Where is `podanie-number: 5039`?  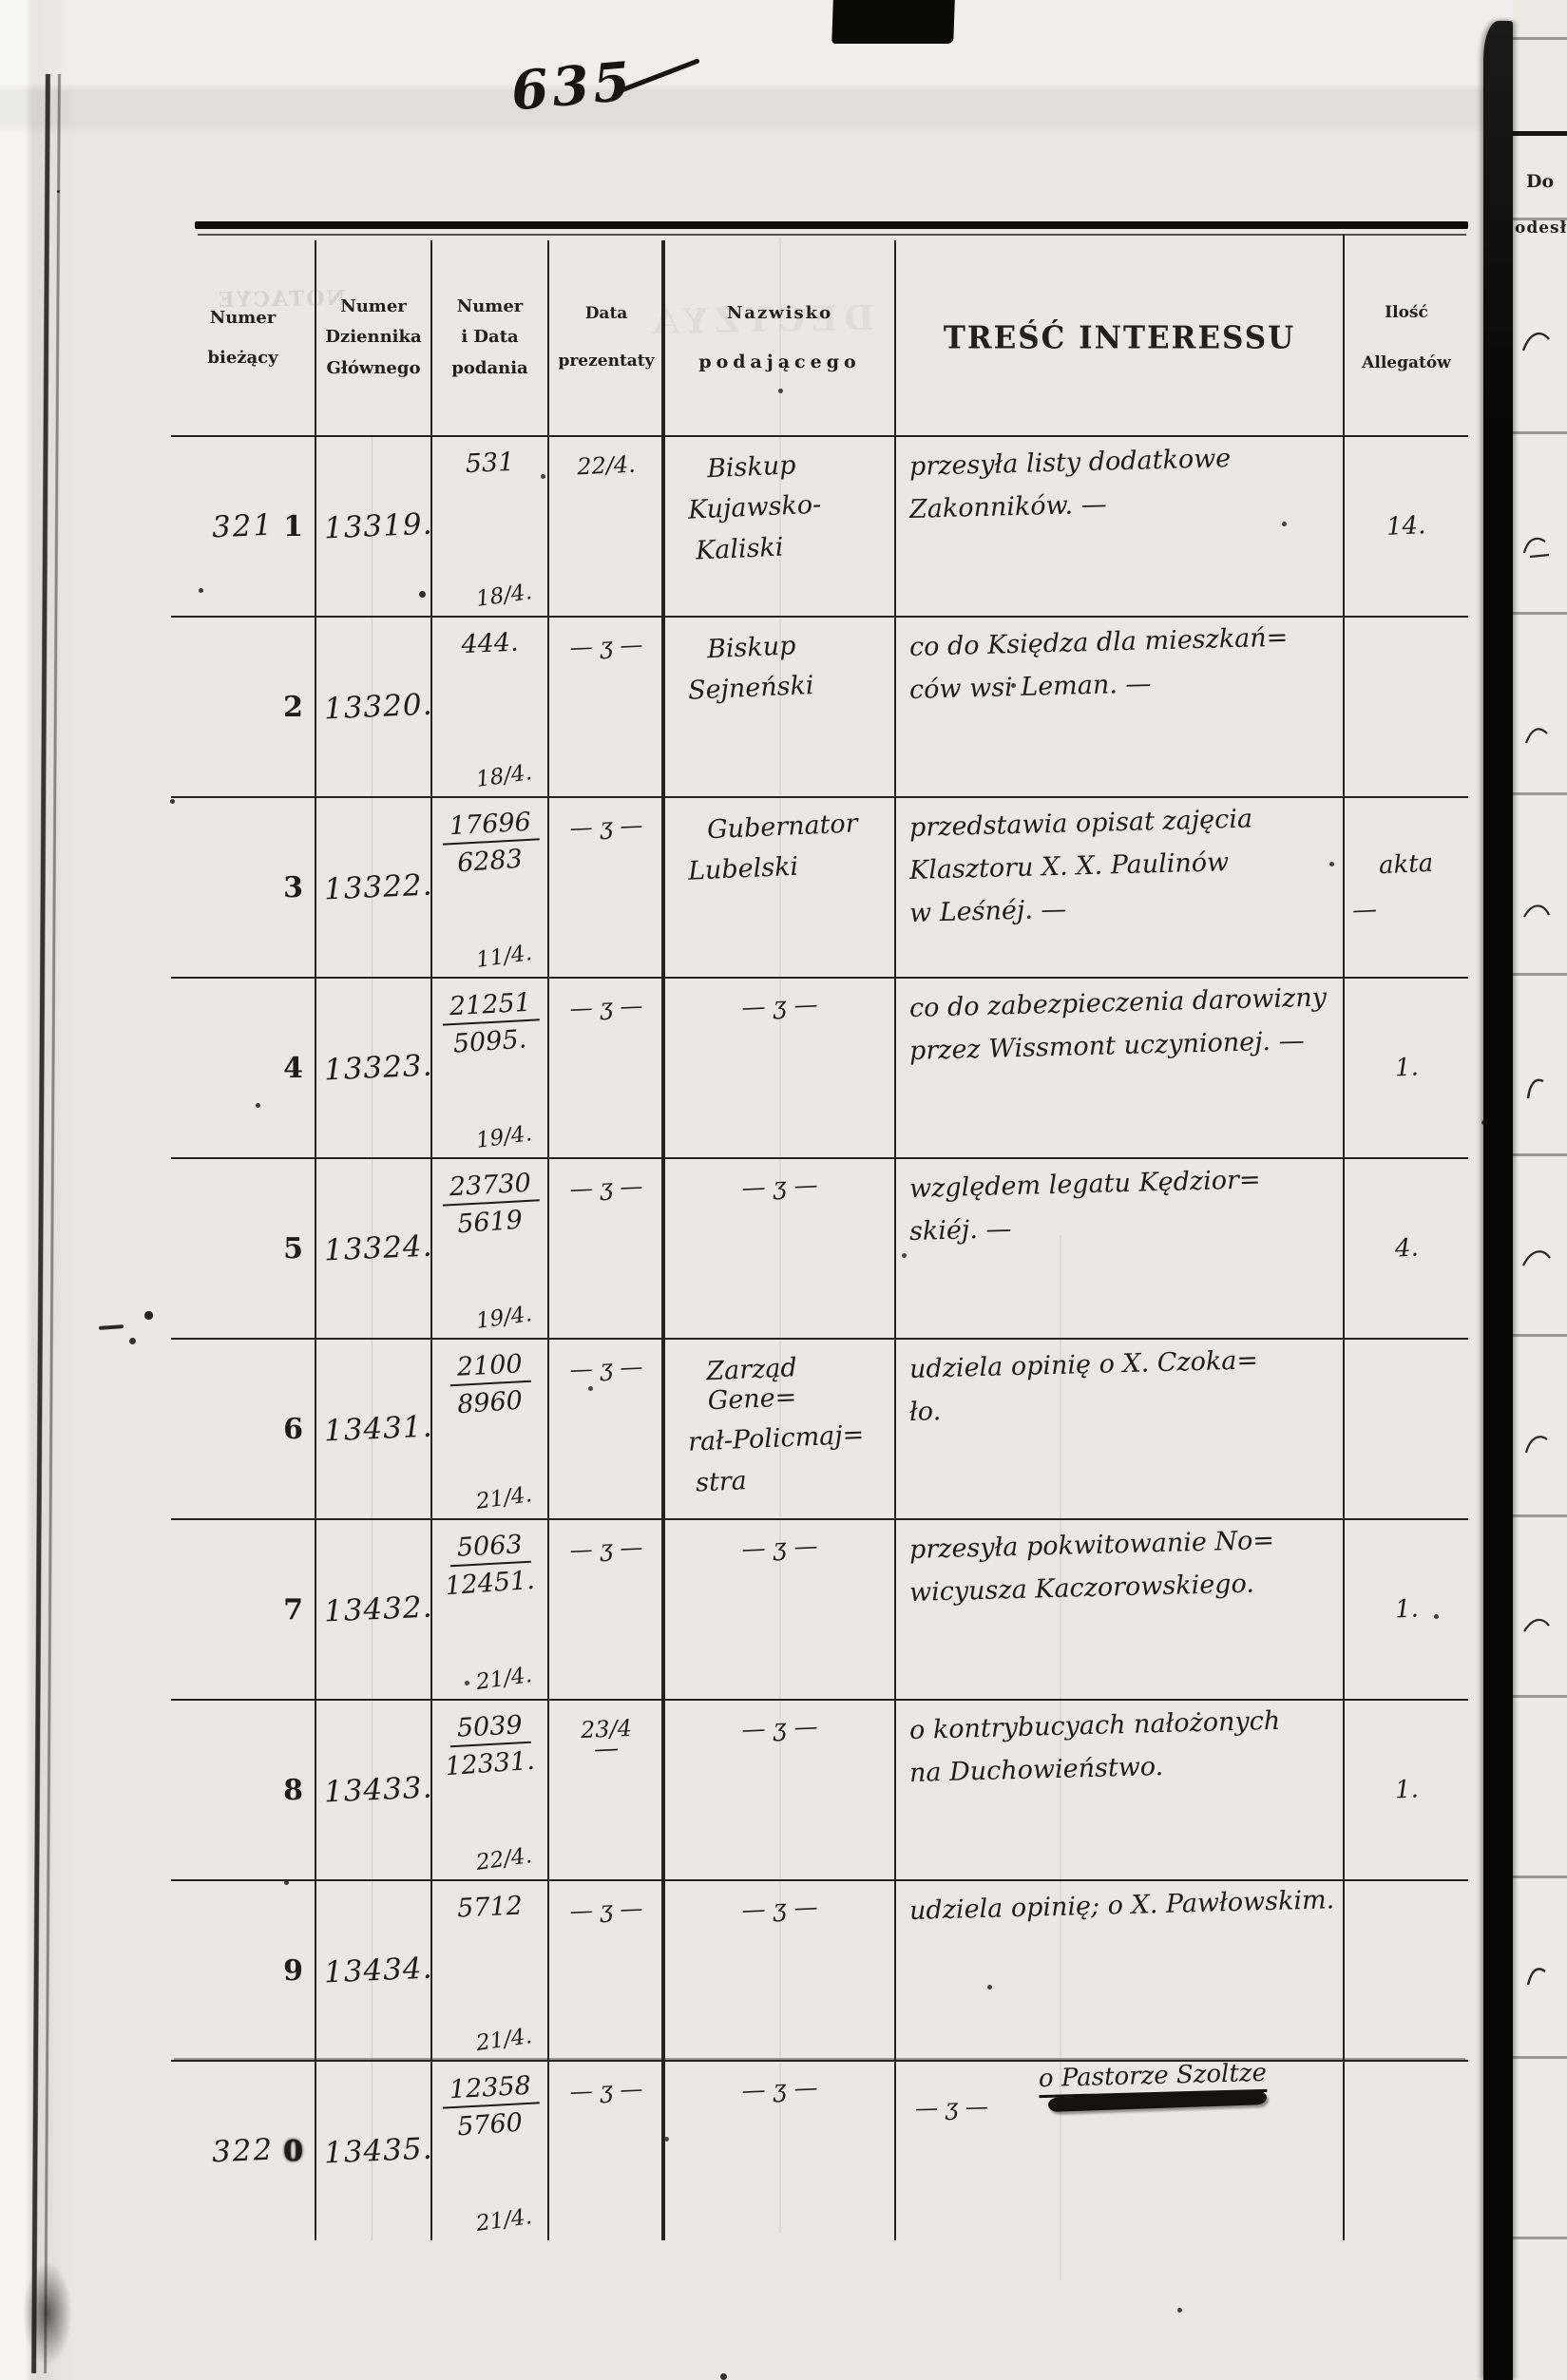 podanie-number: 5039 is located at coordinates (490, 1728).